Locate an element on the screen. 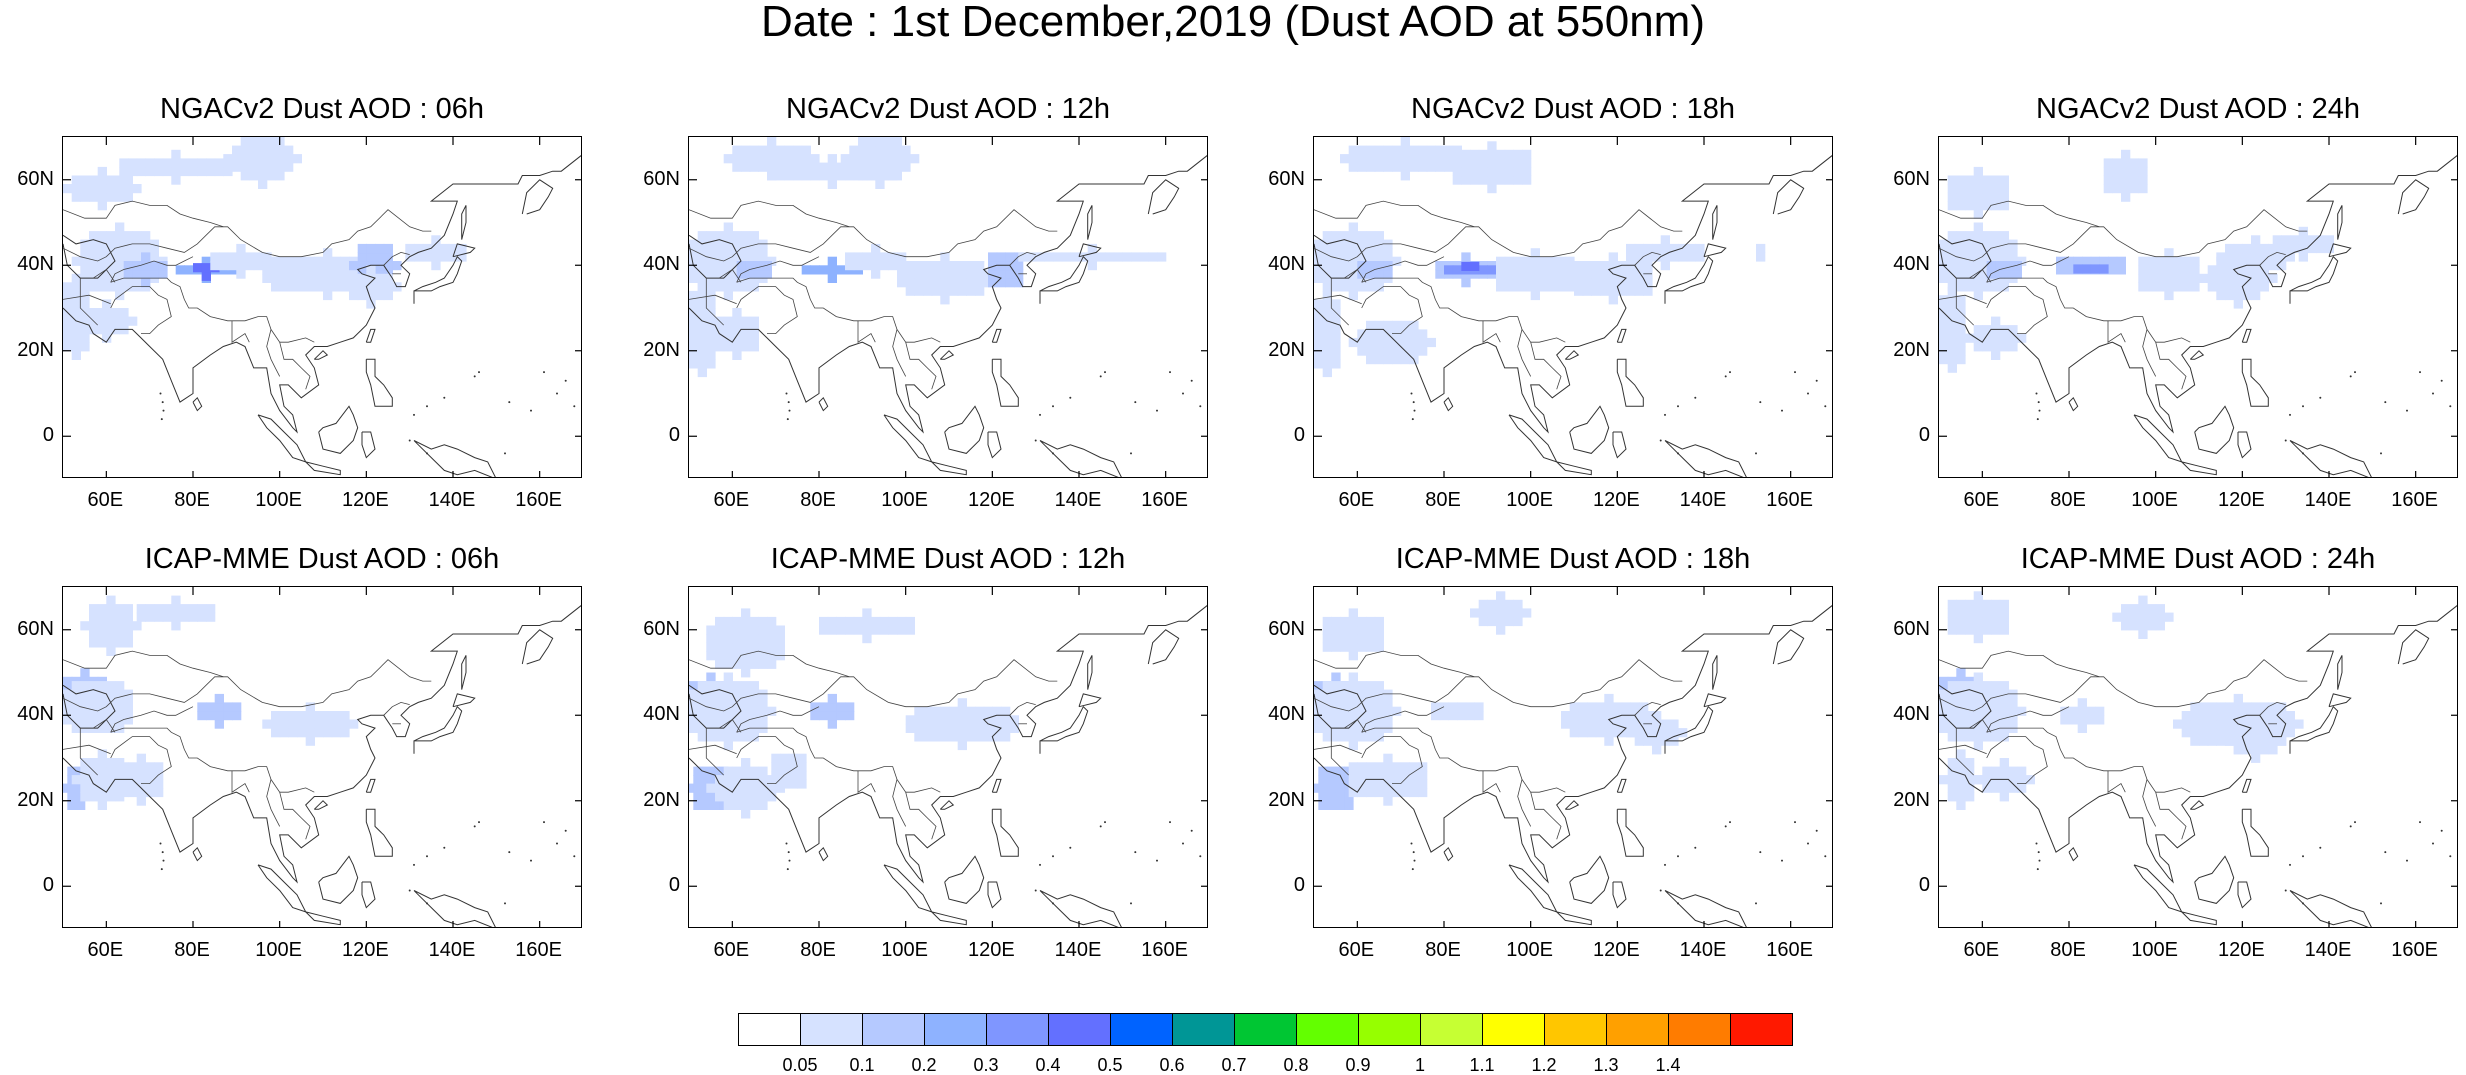 The height and width of the screenshot is (1075, 2466). colorbar-label: 1.3 is located at coordinates (1606, 1065).